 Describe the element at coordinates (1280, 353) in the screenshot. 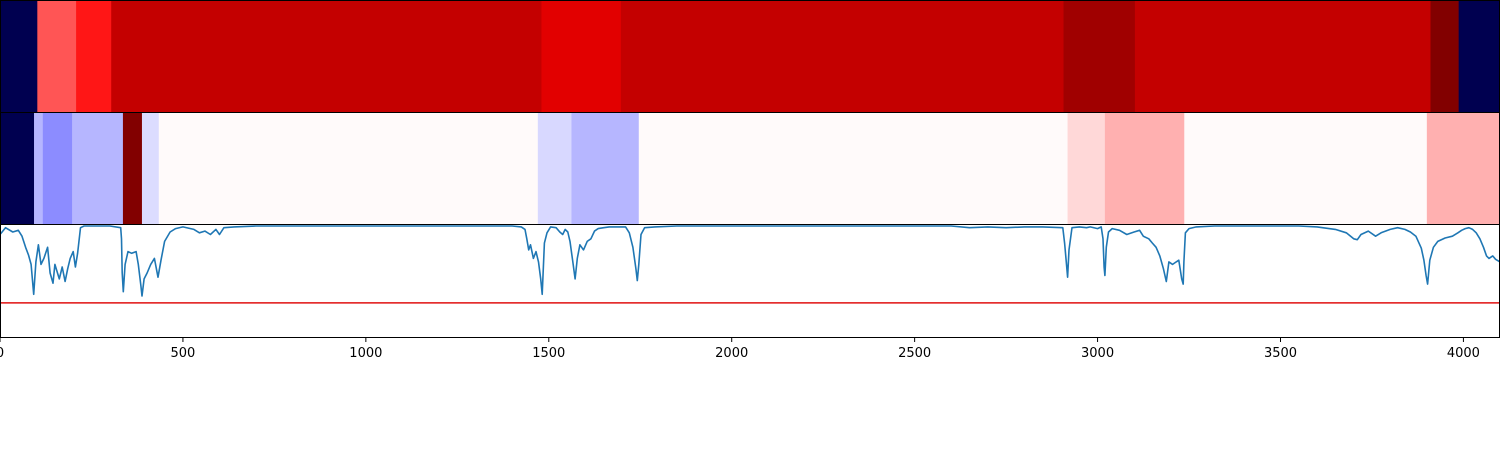

I see `x-tick-label: 3500` at that location.